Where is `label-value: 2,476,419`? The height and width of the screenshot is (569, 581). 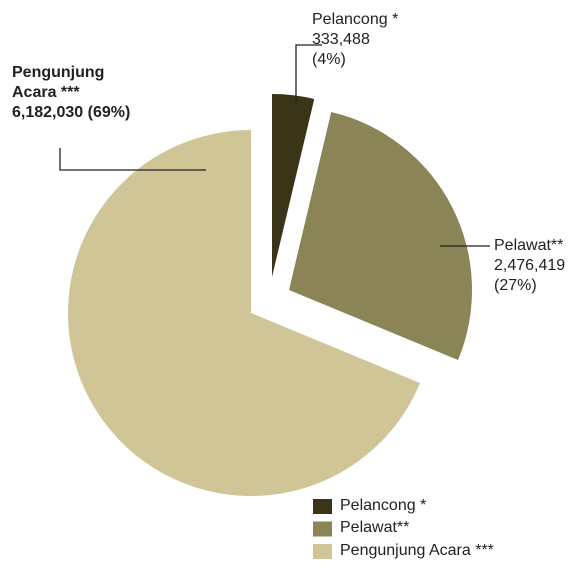 label-value: 2,476,419 is located at coordinates (530, 265).